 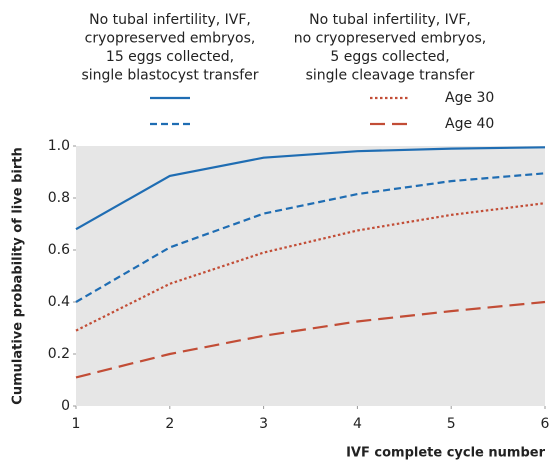 I want to click on x-tick-label: 4, so click(x=357, y=424).